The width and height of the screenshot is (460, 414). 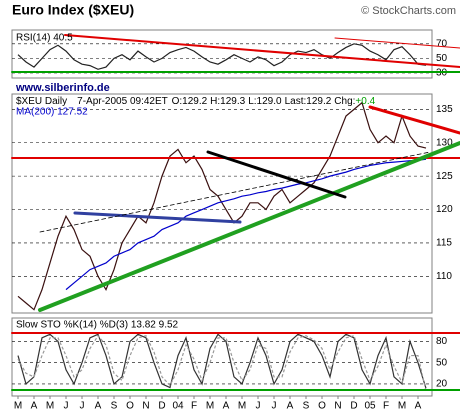 What do you see at coordinates (444, 176) in the screenshot?
I see `y-tick-label: 125` at bounding box center [444, 176].